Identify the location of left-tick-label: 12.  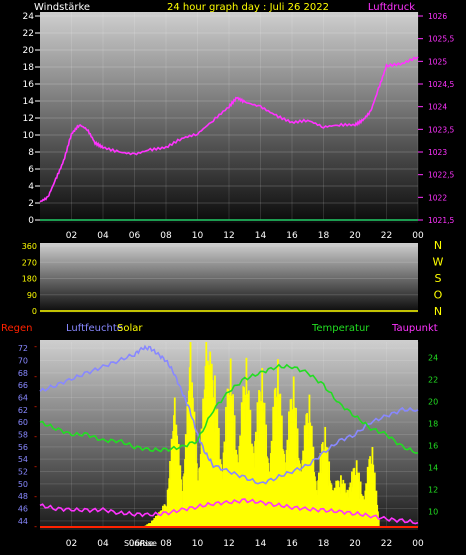
(28, 119).